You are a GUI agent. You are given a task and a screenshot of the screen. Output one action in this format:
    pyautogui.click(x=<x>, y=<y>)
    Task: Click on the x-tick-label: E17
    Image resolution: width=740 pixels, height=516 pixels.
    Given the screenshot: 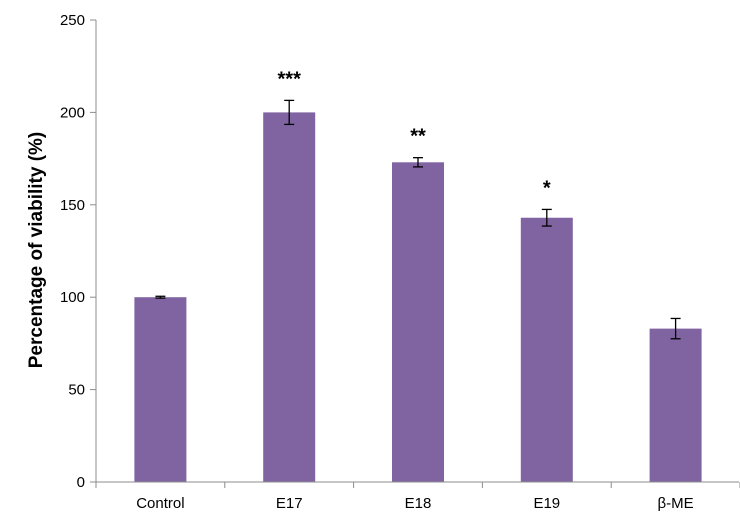 What is the action you would take?
    pyautogui.click(x=289, y=503)
    